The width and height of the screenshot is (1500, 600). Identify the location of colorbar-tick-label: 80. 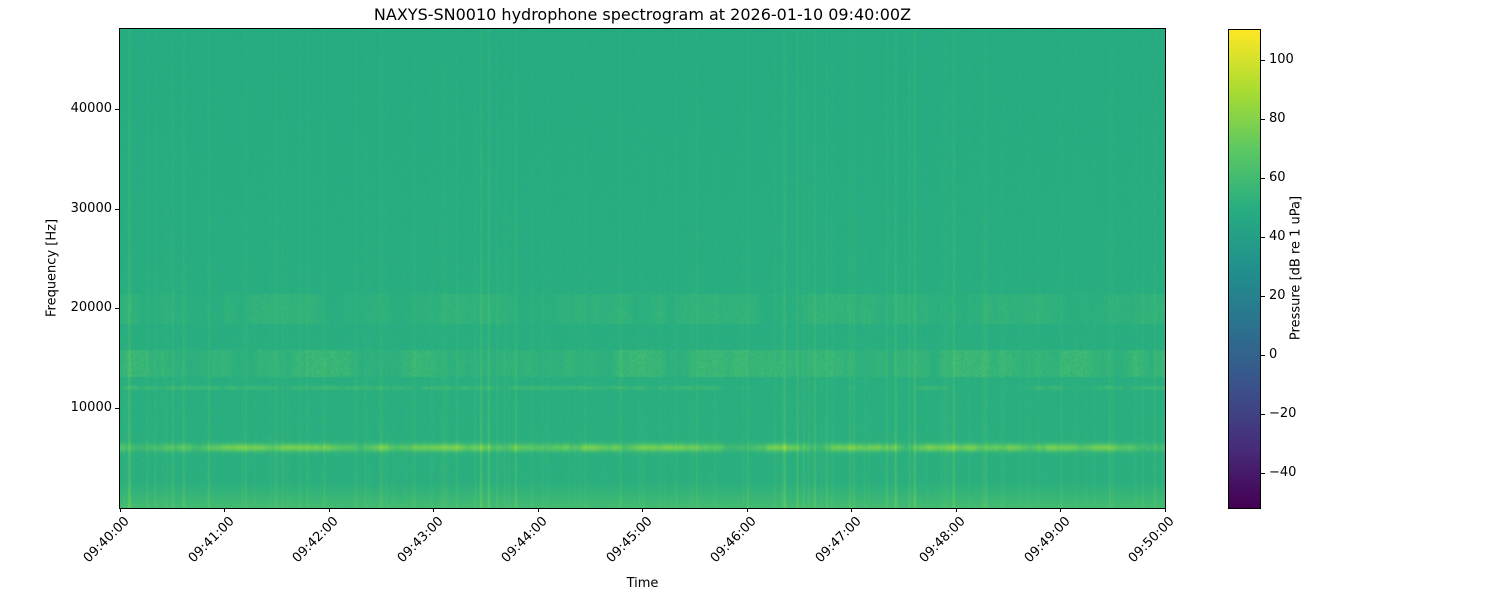
(1277, 118).